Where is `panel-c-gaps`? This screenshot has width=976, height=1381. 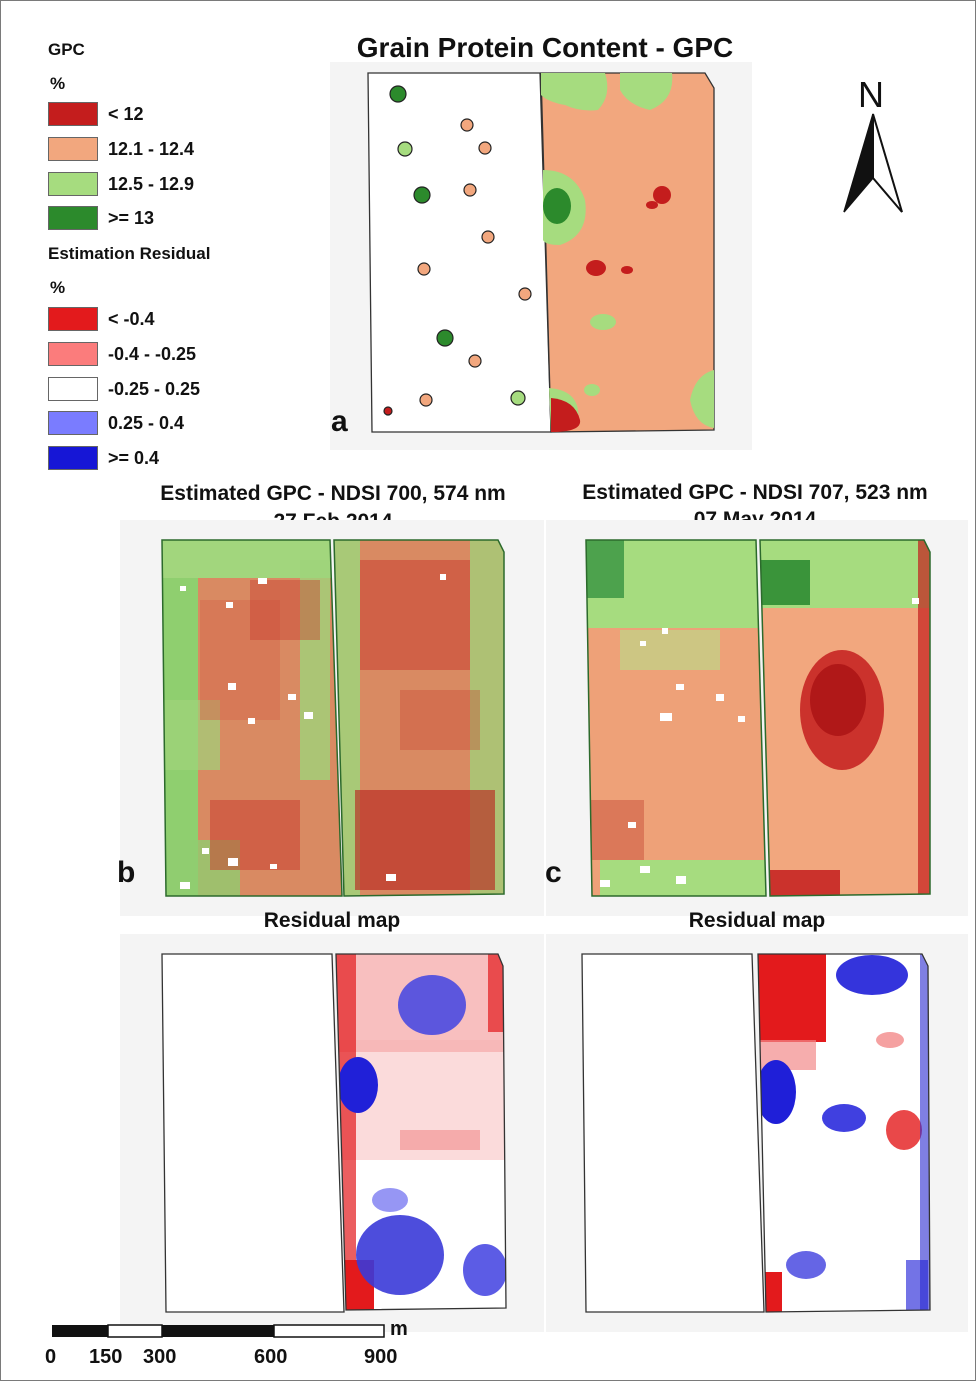
panel-c-gaps is located at coordinates (759, 742).